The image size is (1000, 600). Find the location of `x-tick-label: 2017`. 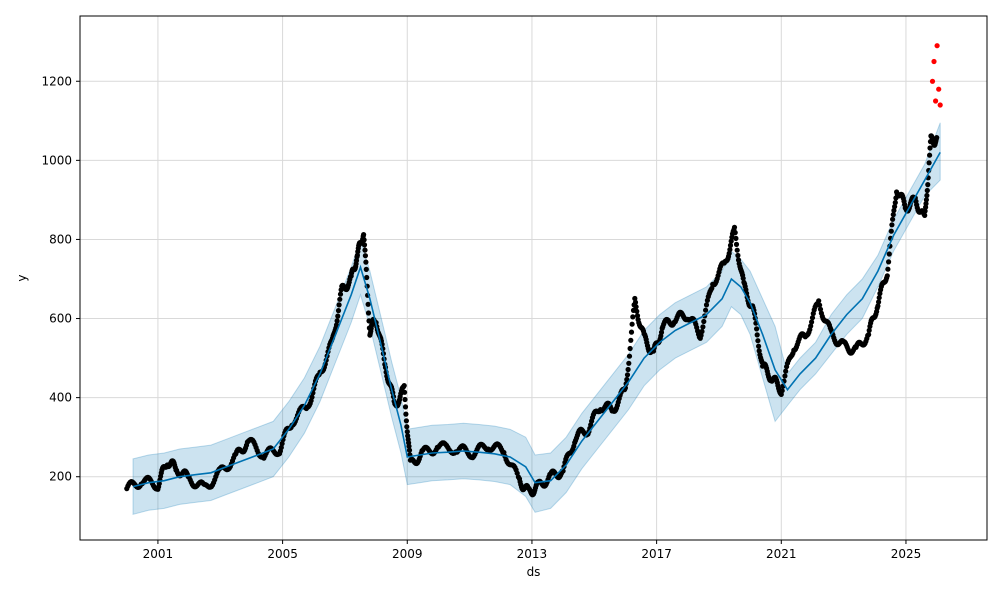

x-tick-label: 2017 is located at coordinates (656, 554).